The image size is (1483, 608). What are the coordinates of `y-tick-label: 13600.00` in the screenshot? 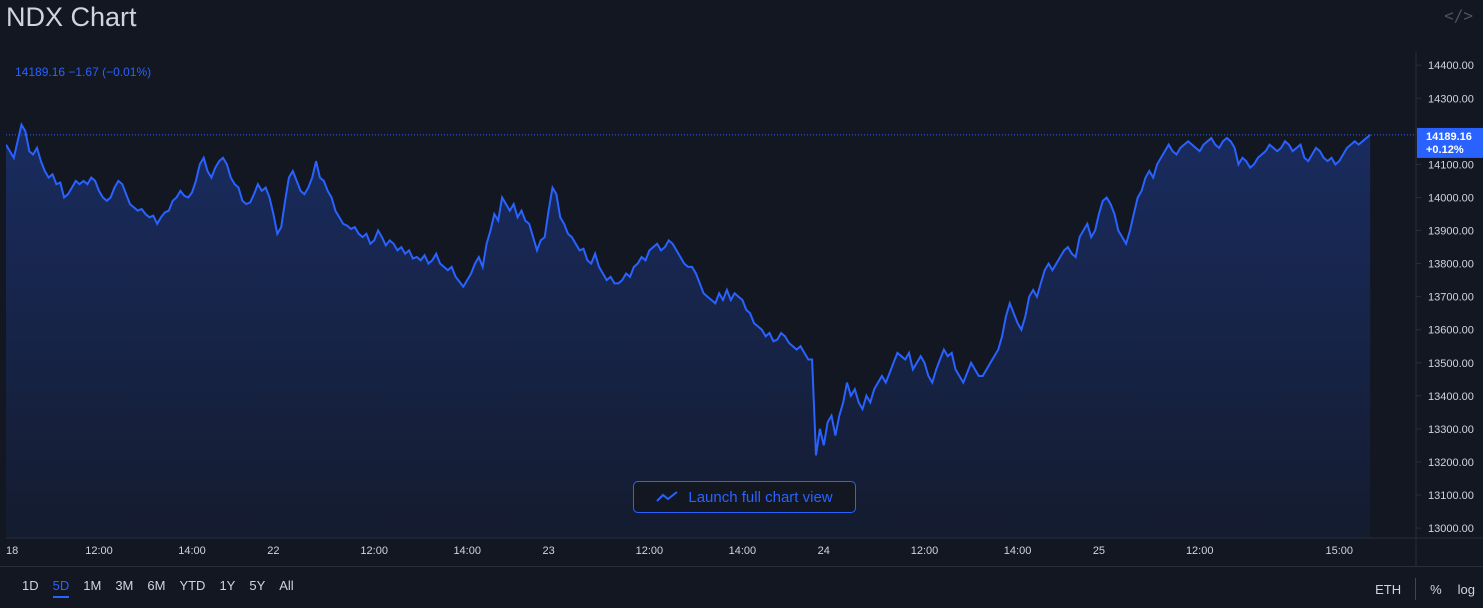 It's located at (1451, 331).